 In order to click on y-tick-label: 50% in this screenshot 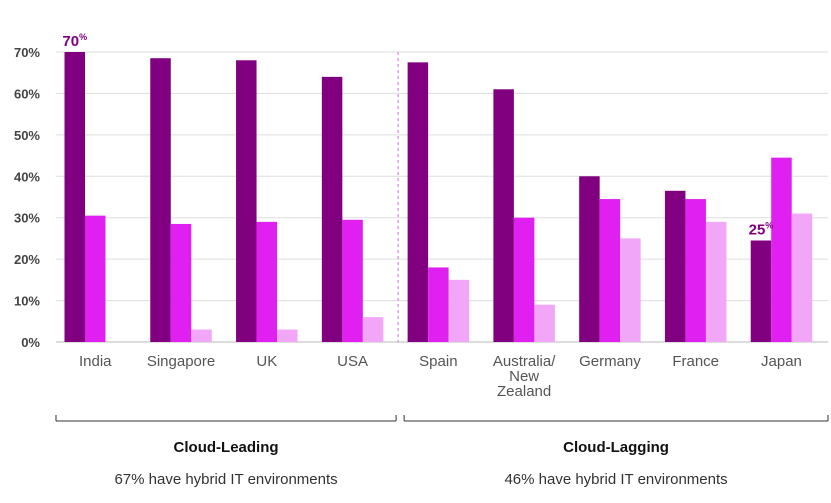, I will do `click(27, 135)`.